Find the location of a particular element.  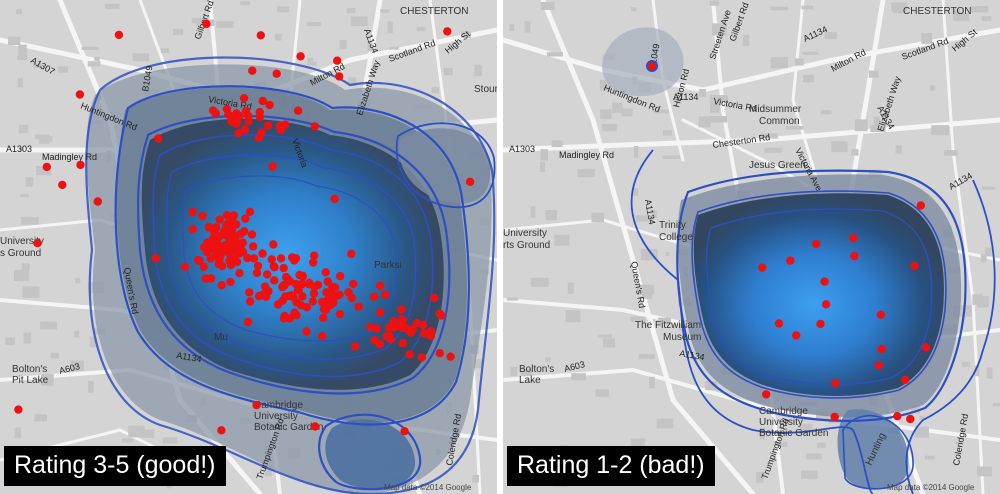

label-midsummer-1: Midsummer is located at coordinates (775, 109).